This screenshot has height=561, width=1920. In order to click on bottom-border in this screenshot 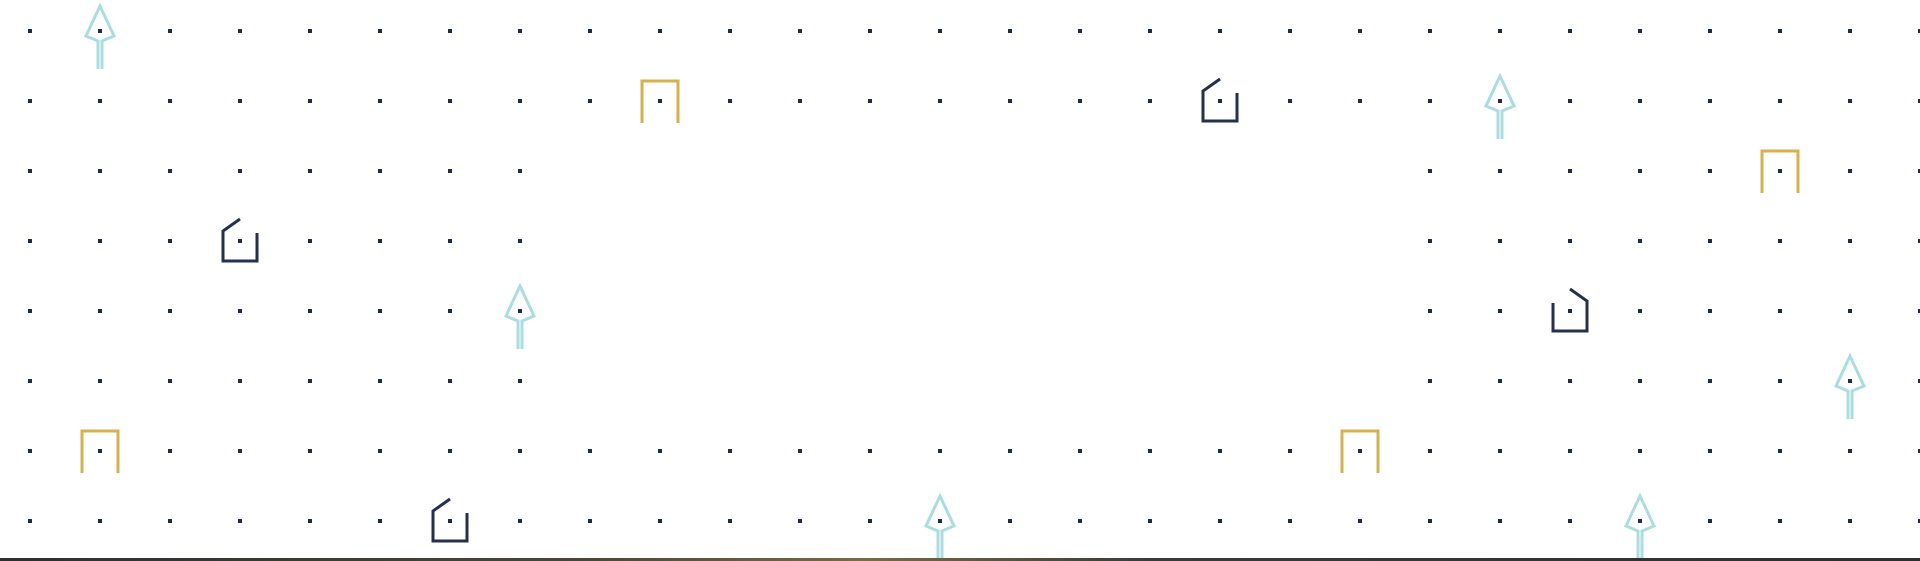, I will do `click(960, 559)`.